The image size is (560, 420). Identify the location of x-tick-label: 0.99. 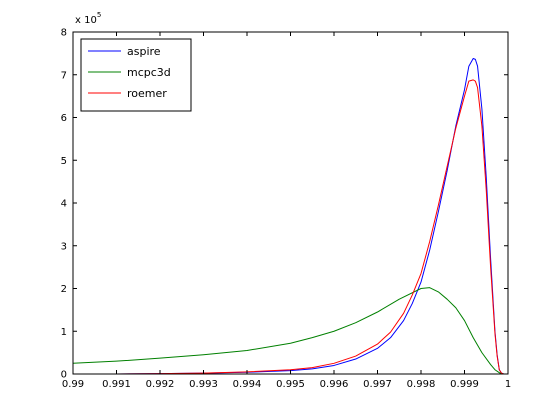
(73, 384).